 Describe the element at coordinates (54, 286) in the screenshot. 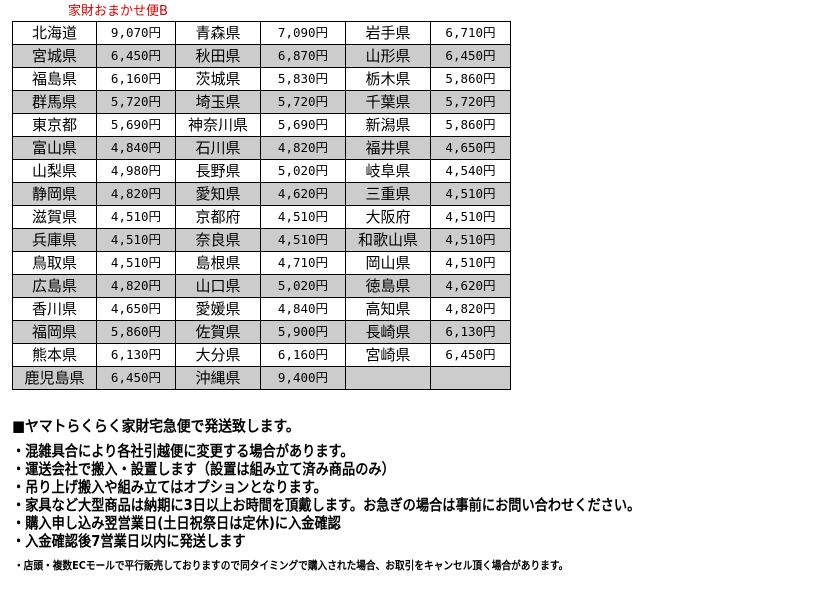

I see `prefecture-cell: 広島県` at that location.